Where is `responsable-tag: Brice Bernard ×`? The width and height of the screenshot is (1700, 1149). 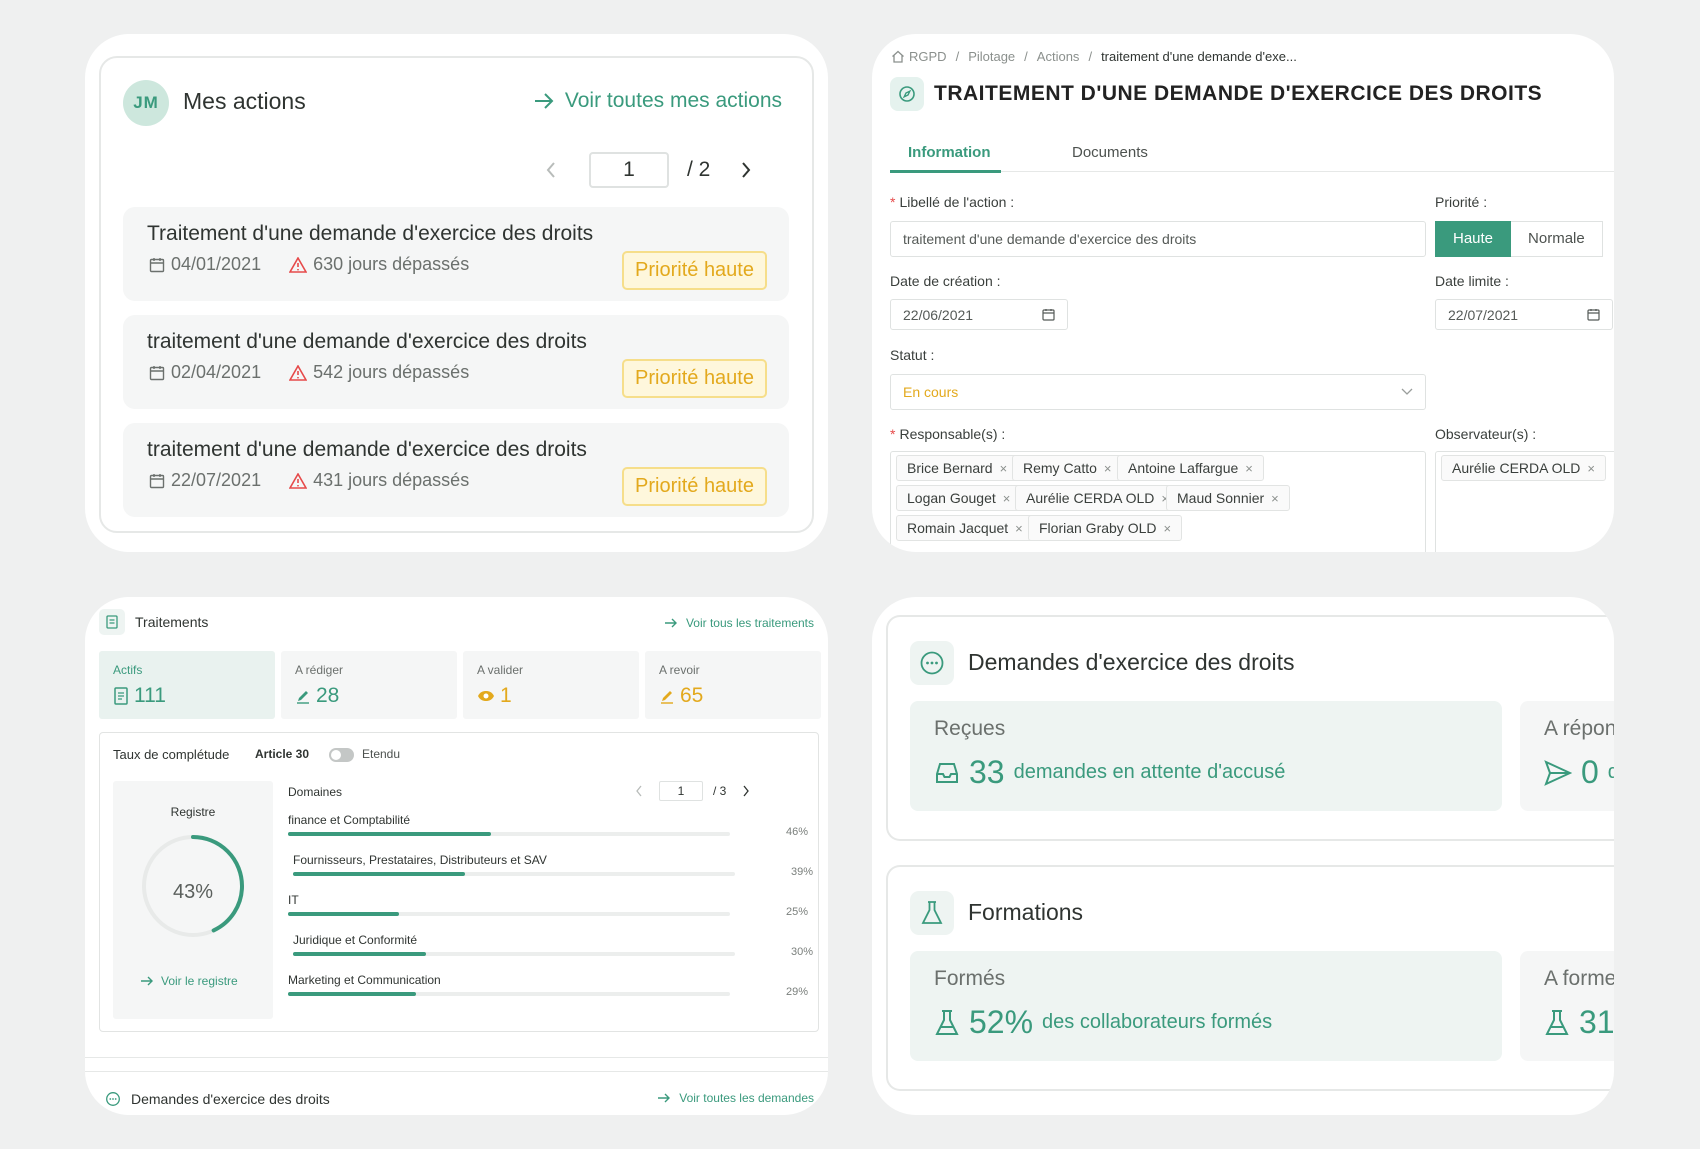
responsable-tag: Brice Bernard × is located at coordinates (957, 468).